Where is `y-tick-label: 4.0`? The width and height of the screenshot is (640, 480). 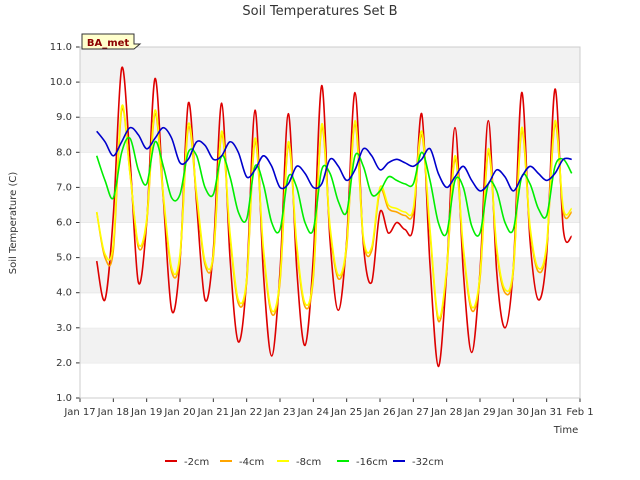 y-tick-label: 4.0 is located at coordinates (64, 293).